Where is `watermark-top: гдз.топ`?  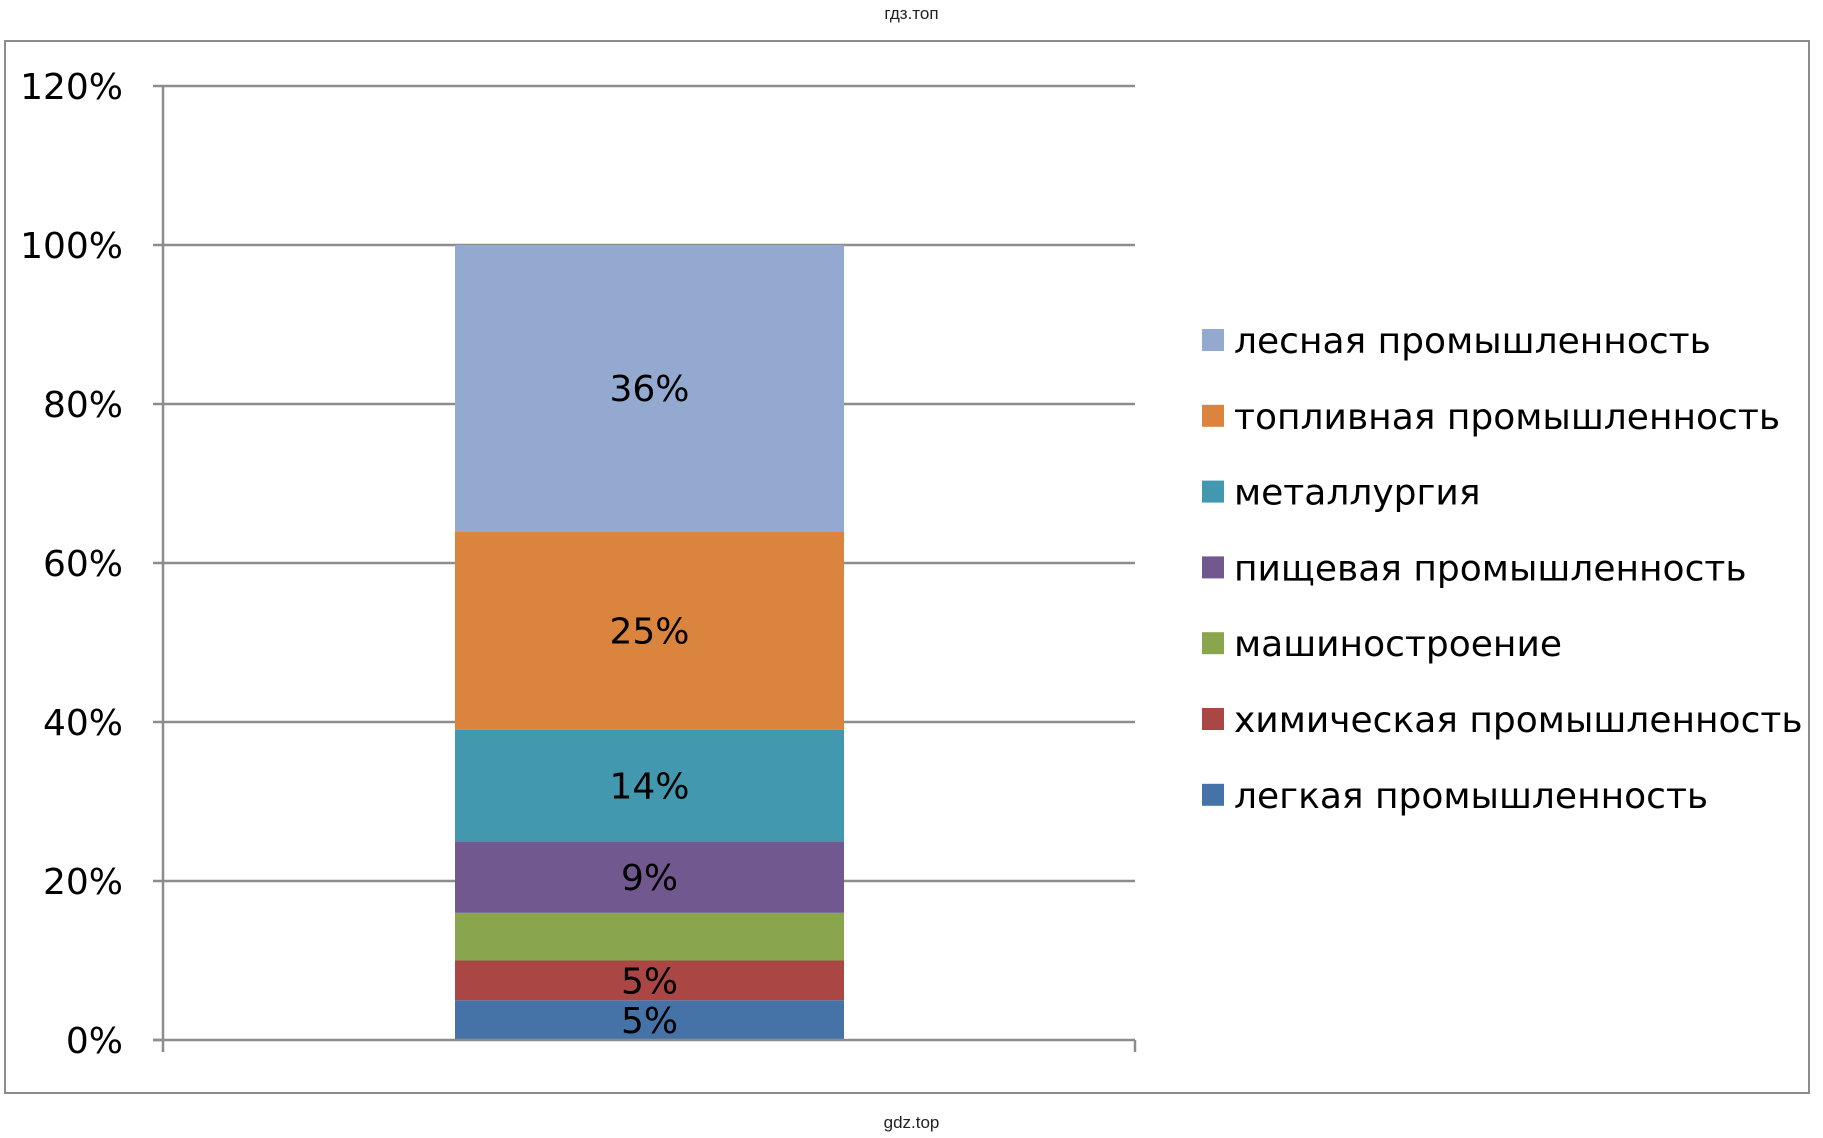 watermark-top: гдз.топ is located at coordinates (911, 13).